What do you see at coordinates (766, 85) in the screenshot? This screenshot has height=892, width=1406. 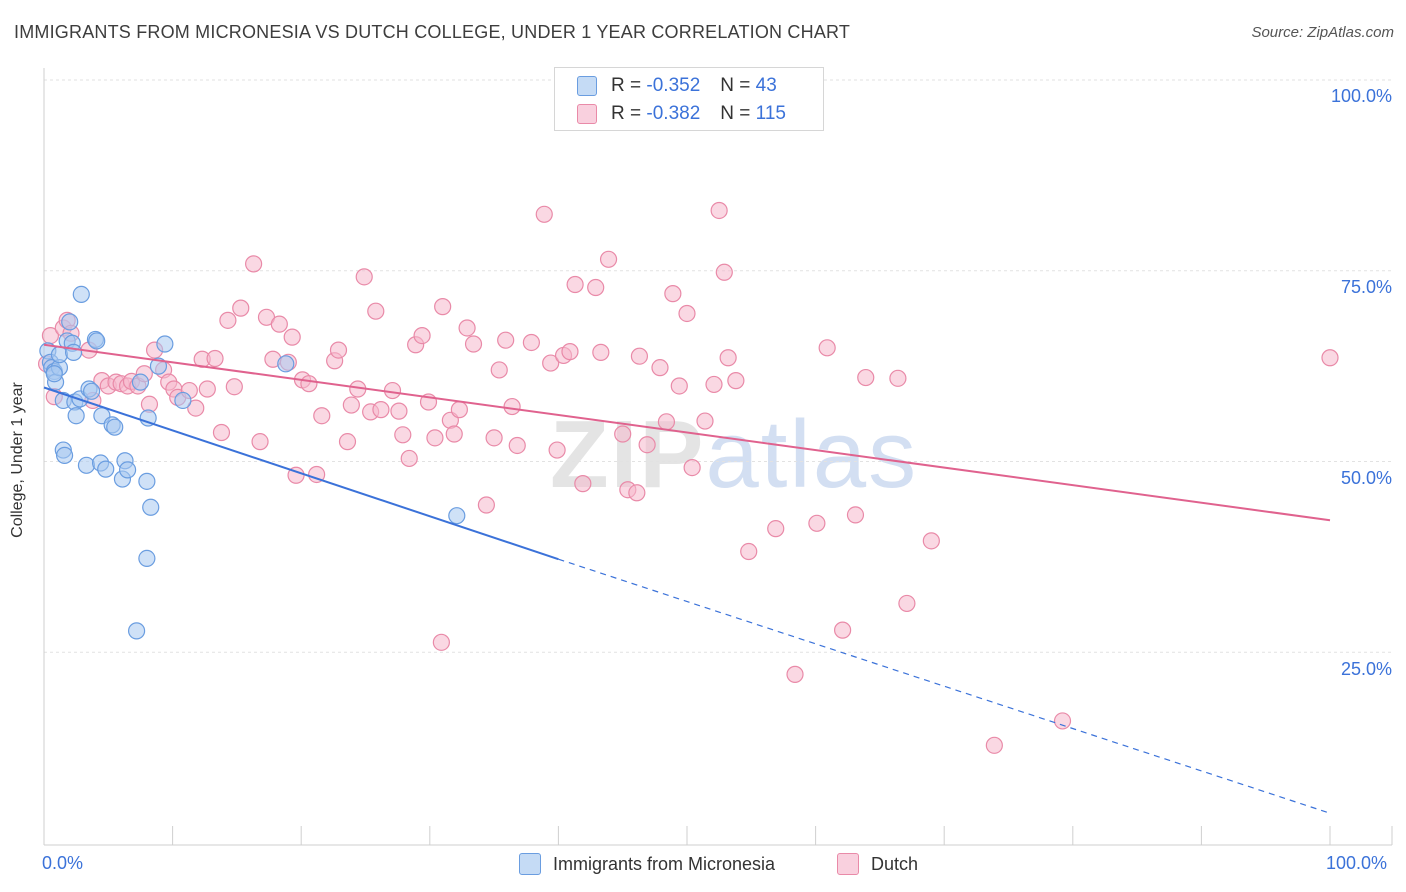 I see `legend-n-value: 43` at bounding box center [766, 85].